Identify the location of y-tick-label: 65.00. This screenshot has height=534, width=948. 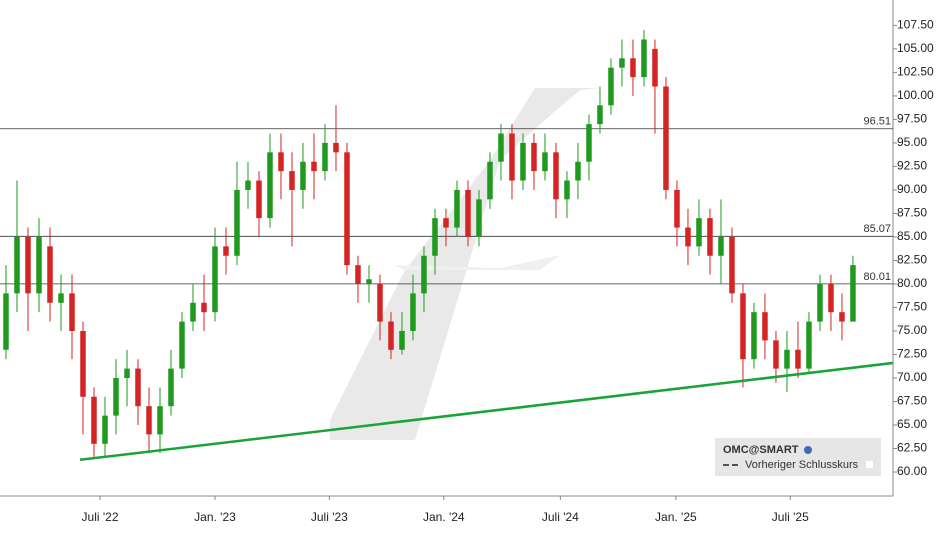
(912, 424).